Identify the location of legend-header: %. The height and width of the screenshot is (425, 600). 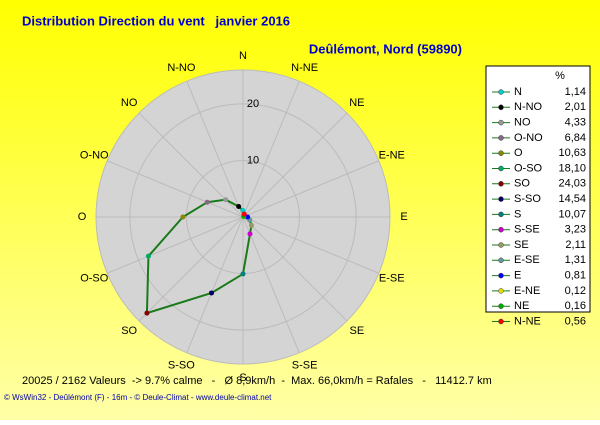
(560, 76).